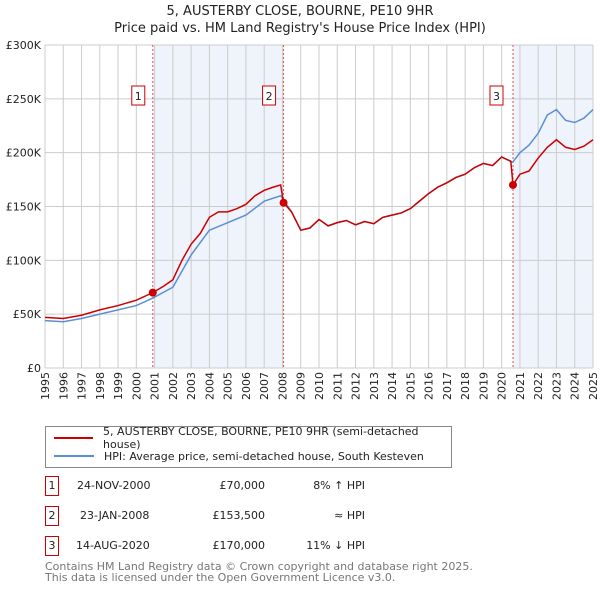  What do you see at coordinates (264, 386) in the screenshot?
I see `x-tick-label: 2007` at bounding box center [264, 386].